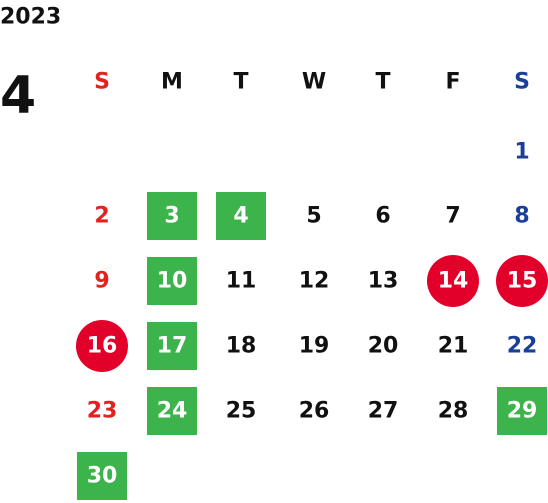 This screenshot has width=548, height=503. I want to click on day-number: 13, so click(383, 281).